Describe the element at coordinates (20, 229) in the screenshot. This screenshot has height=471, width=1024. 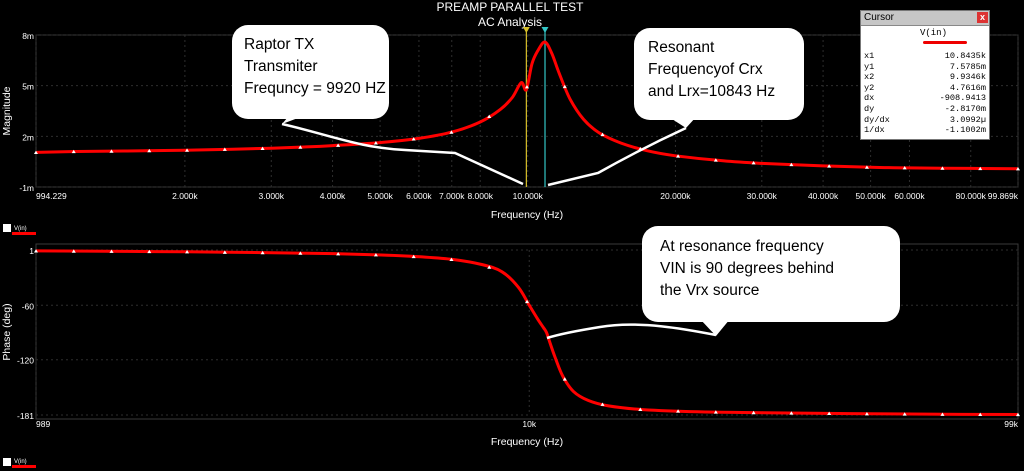
I see `magnitude-legend-label: V(in)` at that location.